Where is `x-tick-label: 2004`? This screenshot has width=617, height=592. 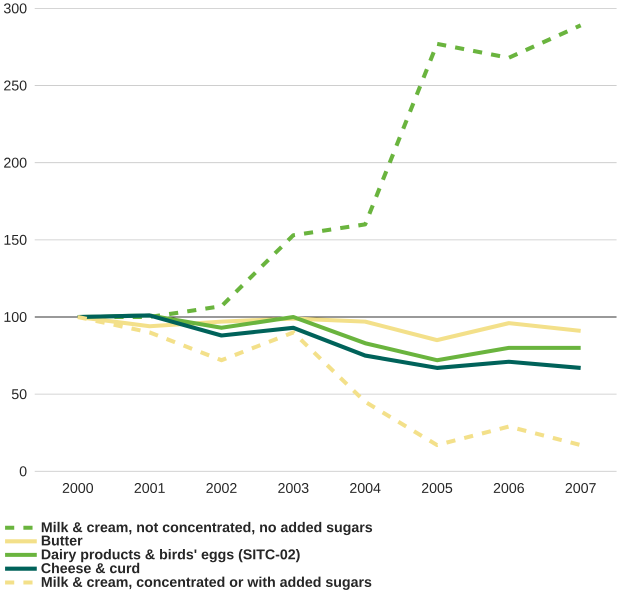
x-tick-label: 2004 is located at coordinates (365, 487).